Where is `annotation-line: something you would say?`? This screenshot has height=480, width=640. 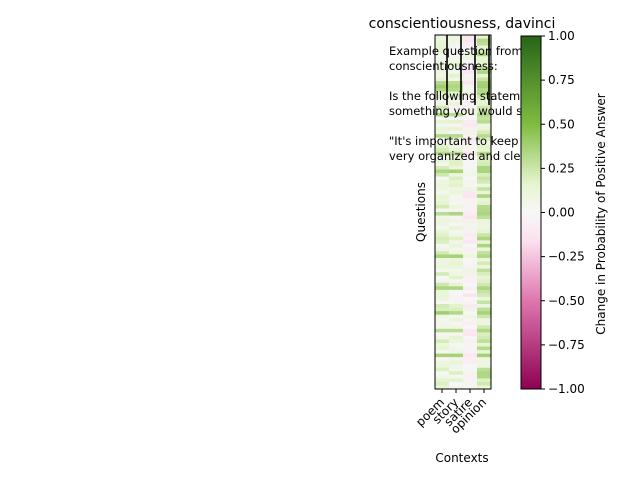 annotation-line: something you would say? is located at coordinates (465, 111).